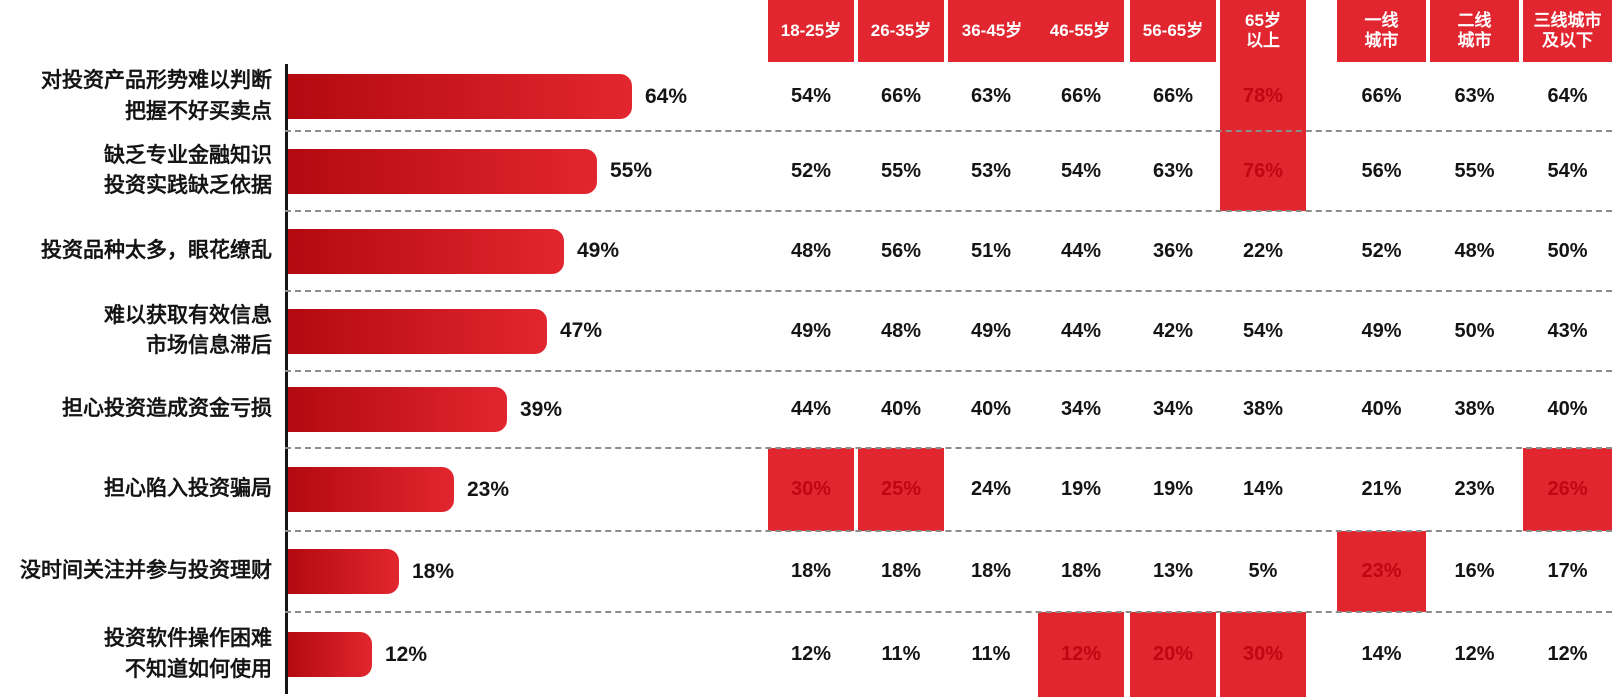 The height and width of the screenshot is (698, 1618). What do you see at coordinates (1081, 489) in the screenshot?
I see `age-cell: 19%` at bounding box center [1081, 489].